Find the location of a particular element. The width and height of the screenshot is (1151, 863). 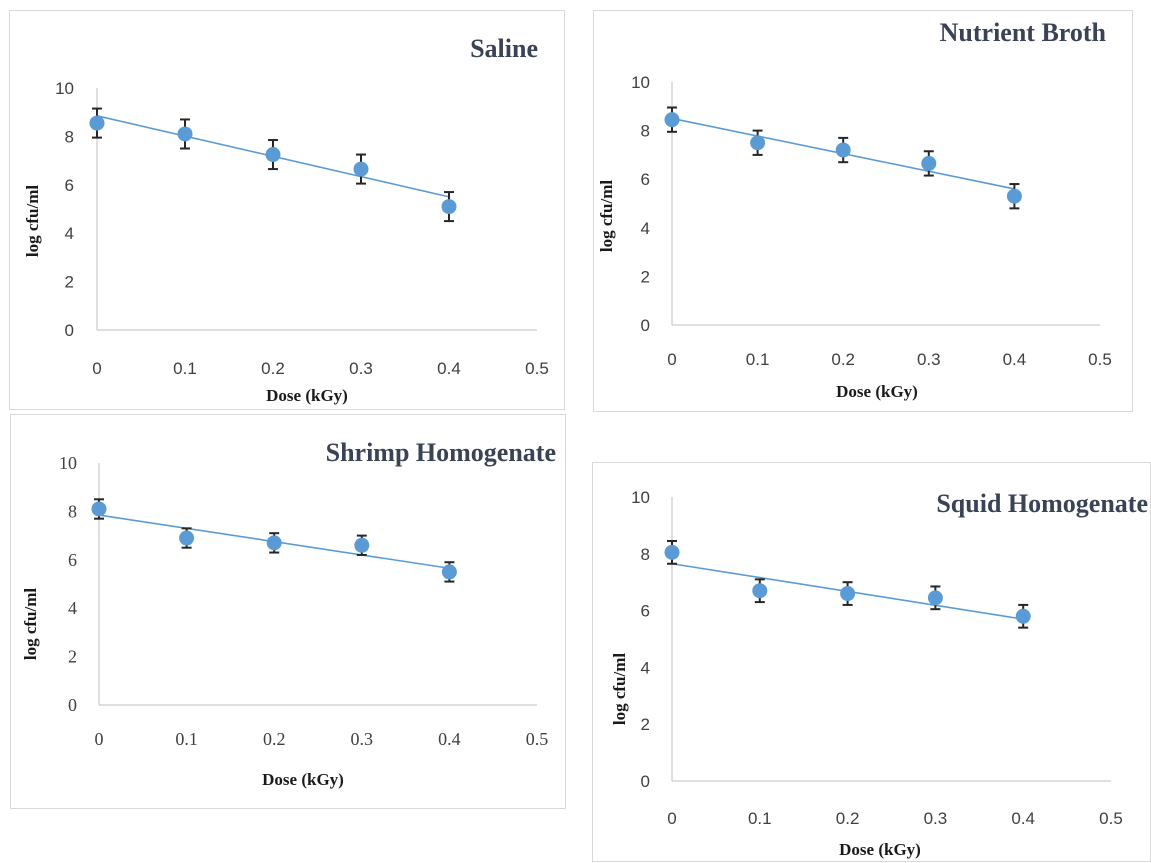

chart-title: Squid Homogenate is located at coordinates (1042, 503).